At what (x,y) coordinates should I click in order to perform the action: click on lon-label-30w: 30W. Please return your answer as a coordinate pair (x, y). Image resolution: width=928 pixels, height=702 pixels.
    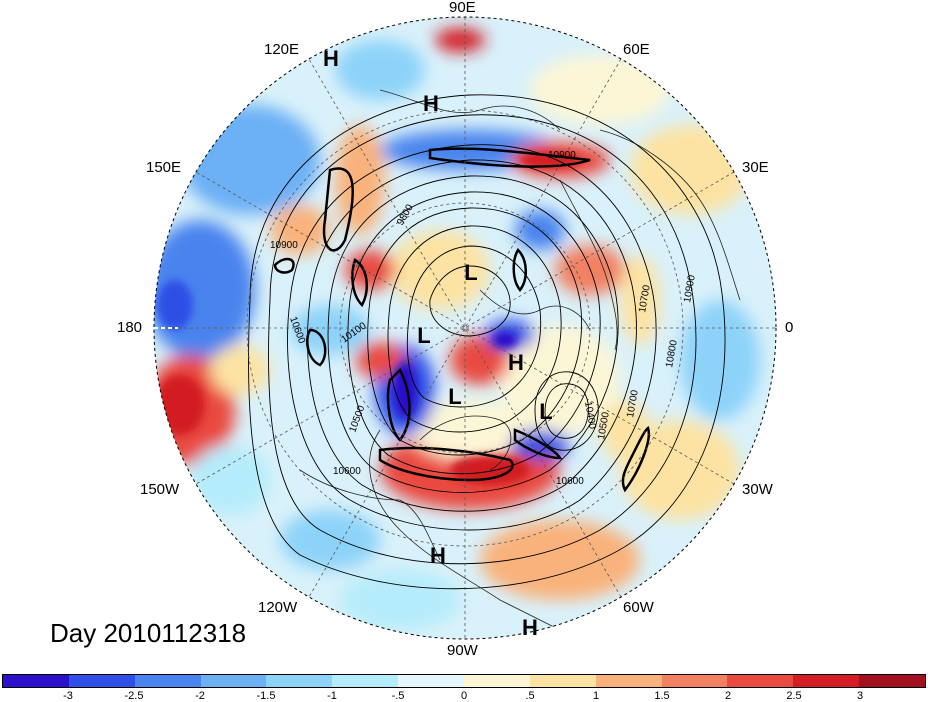
    Looking at the image, I should click on (757, 489).